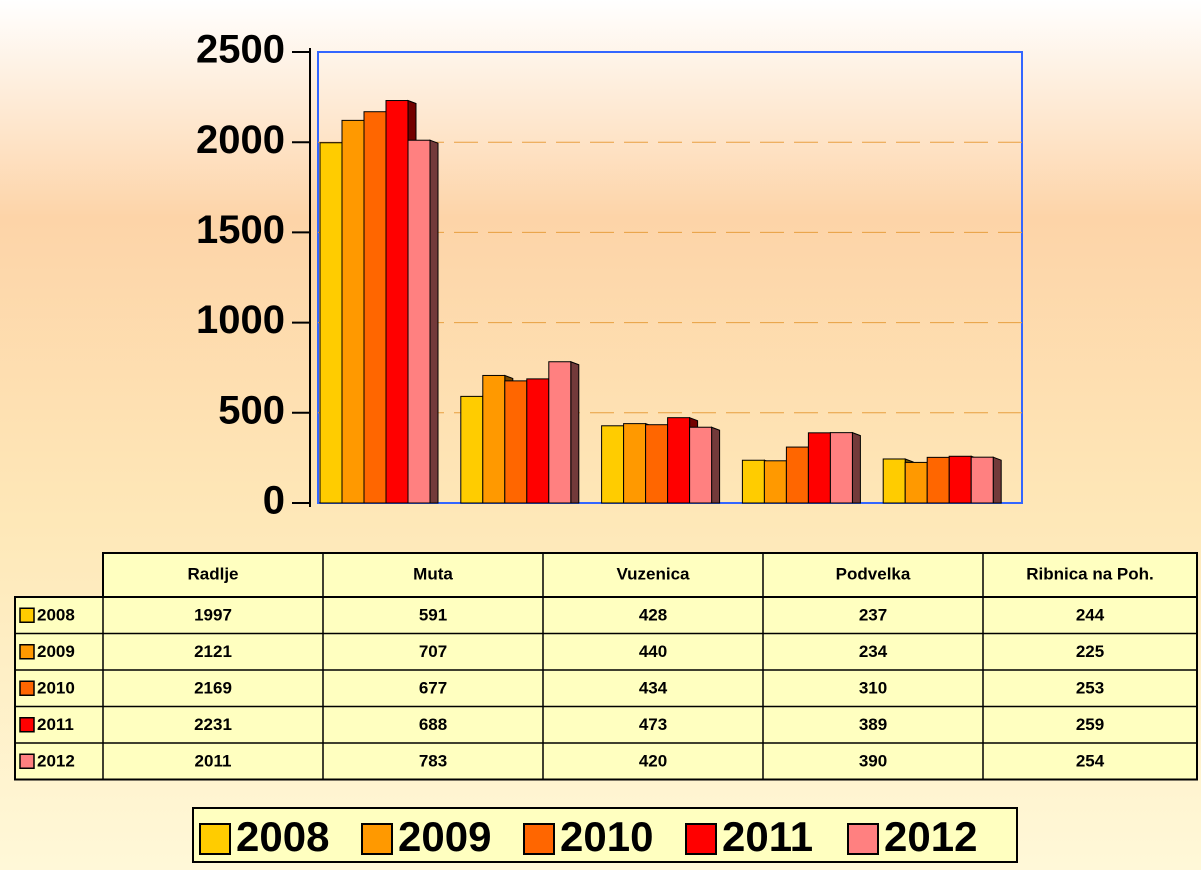 This screenshot has width=1201, height=870. What do you see at coordinates (653, 688) in the screenshot?
I see `table-cell: 434` at bounding box center [653, 688].